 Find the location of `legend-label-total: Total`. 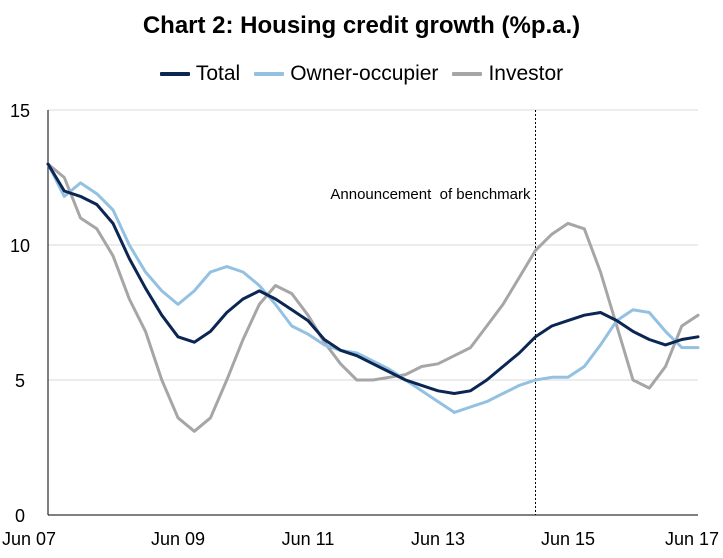

legend-label-total: Total is located at coordinates (218, 73).